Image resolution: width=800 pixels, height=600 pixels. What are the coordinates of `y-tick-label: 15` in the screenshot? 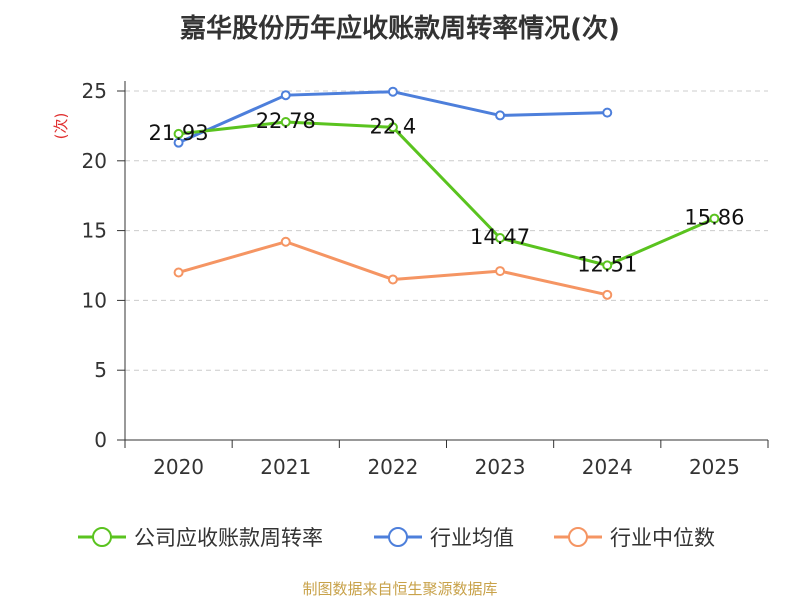 It's located at (94, 231).